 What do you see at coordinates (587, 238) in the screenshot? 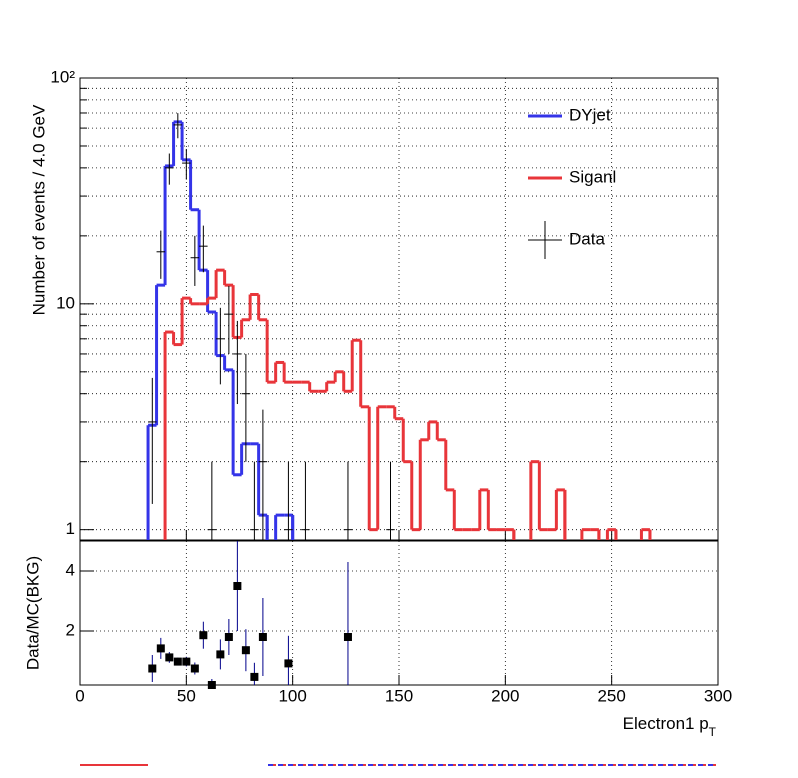
I see `legend-label: Data` at bounding box center [587, 238].